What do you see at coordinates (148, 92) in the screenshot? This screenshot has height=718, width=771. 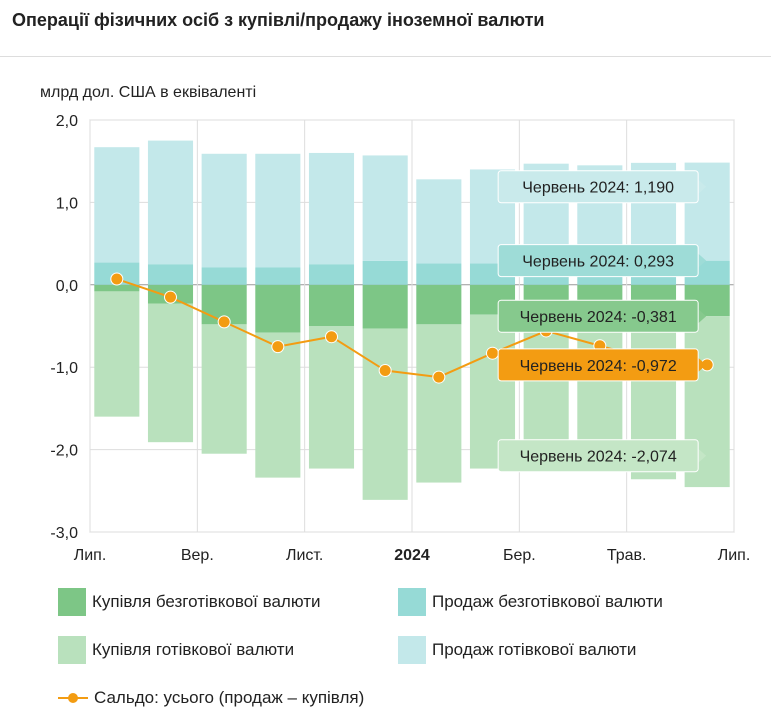 I see `y-axis-label: млрд дол. США в еквіваленті` at bounding box center [148, 92].